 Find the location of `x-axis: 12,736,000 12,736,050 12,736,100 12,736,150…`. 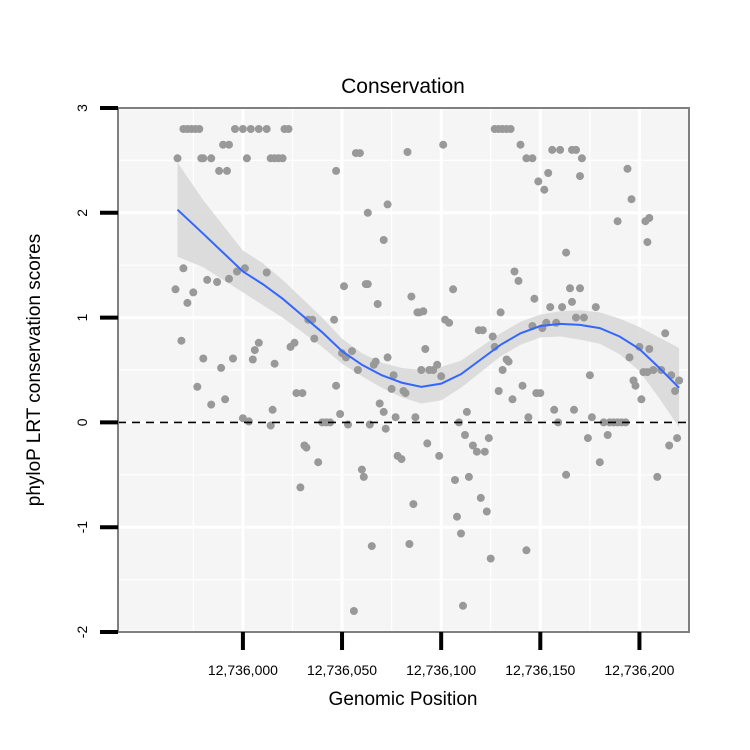

x-axis: 12,736,000 12,736,050 12,736,100 12,736,150… is located at coordinates (441, 655).